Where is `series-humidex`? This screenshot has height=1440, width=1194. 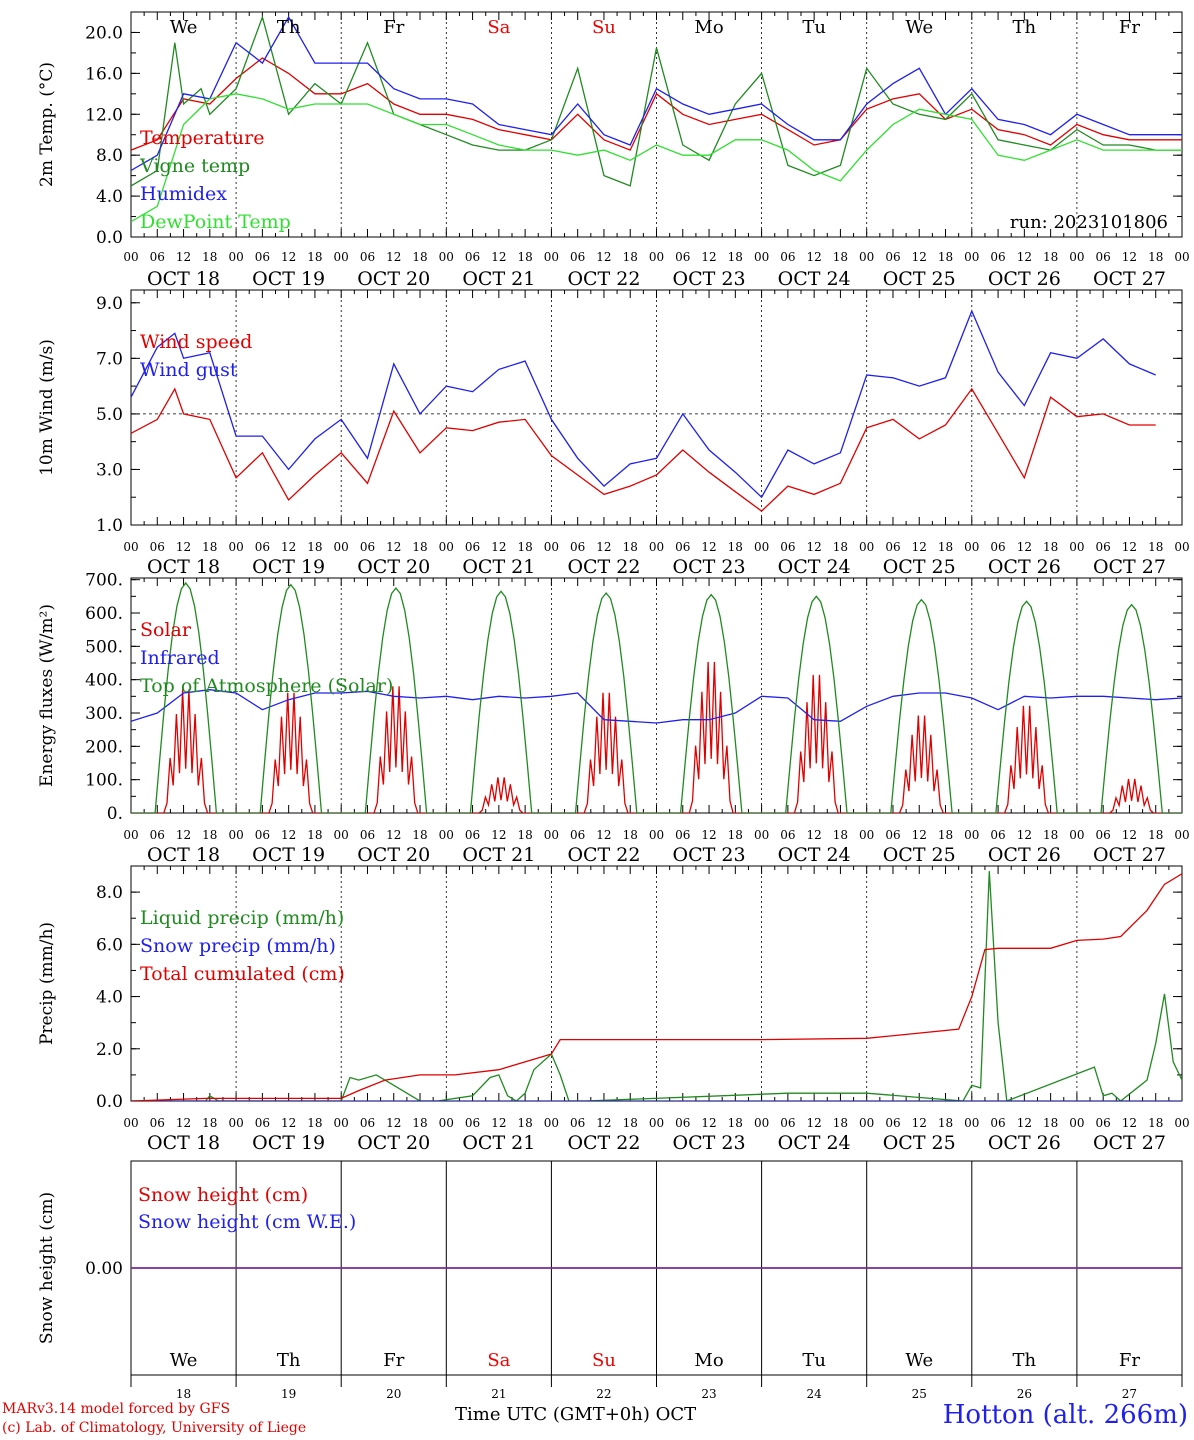 series-humidex is located at coordinates (656, 93).